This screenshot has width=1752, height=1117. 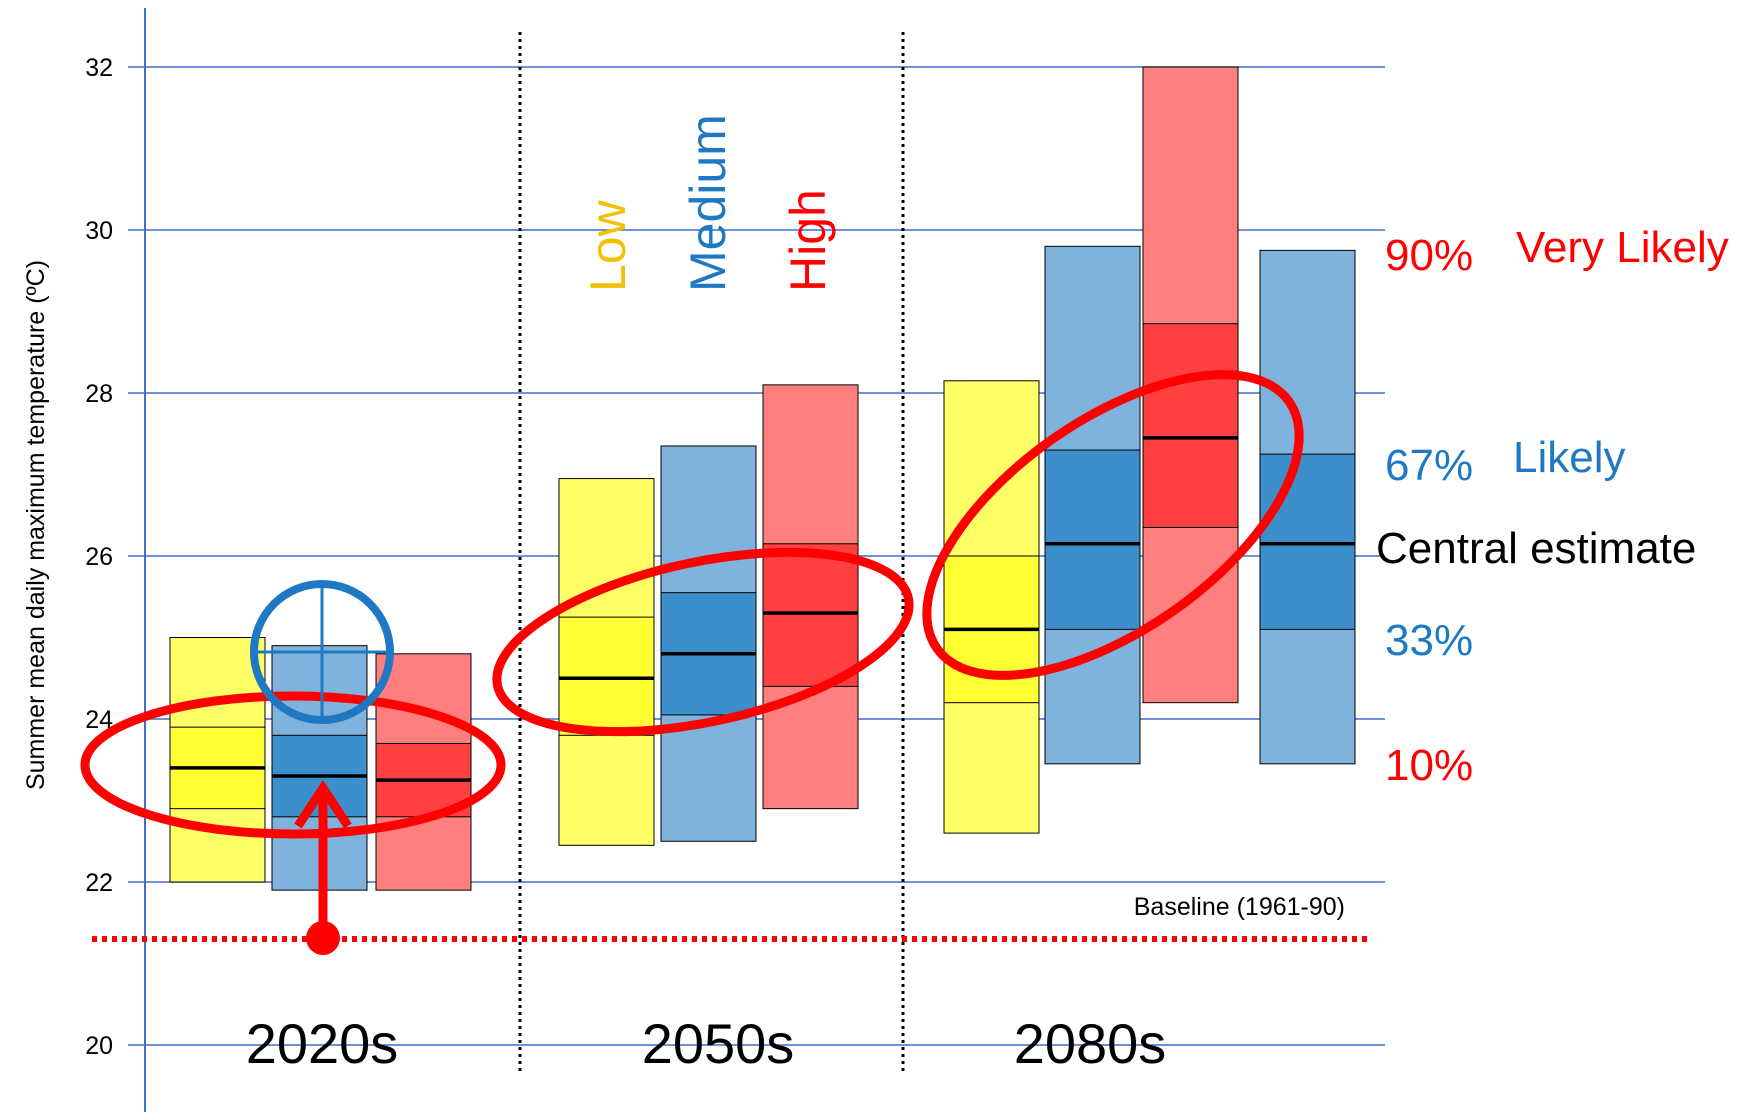 What do you see at coordinates (322, 1043) in the screenshot?
I see `period-label-2020s: 2020s` at bounding box center [322, 1043].